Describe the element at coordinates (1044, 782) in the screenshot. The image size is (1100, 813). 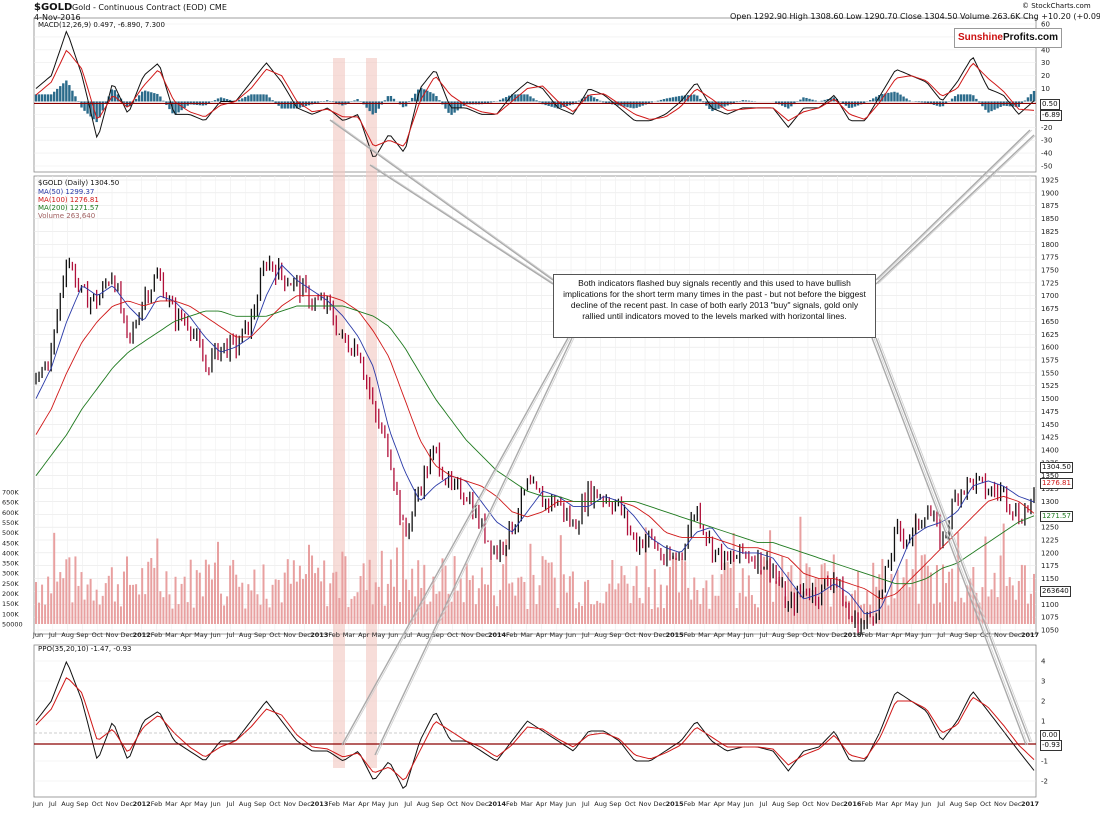
I see `ppo-tick-label: -2` at that location.